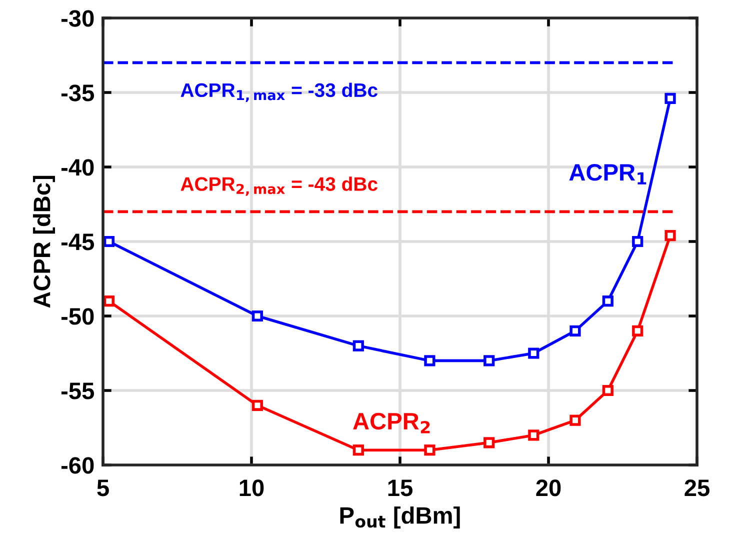 The image size is (729, 557). Describe the element at coordinates (400, 517) in the screenshot. I see `x-axis-title: P$_{out}$ [dBm]` at that location.